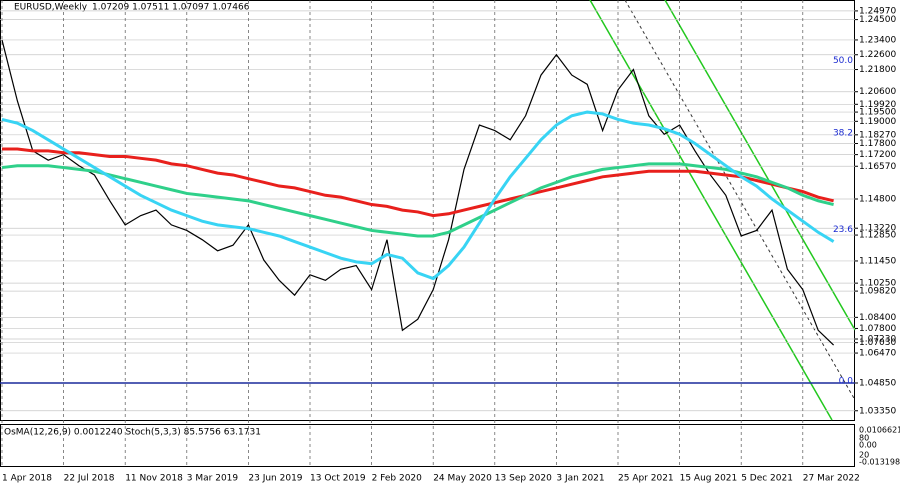  I want to click on y-tick-label: 1.24970, so click(877, 11).